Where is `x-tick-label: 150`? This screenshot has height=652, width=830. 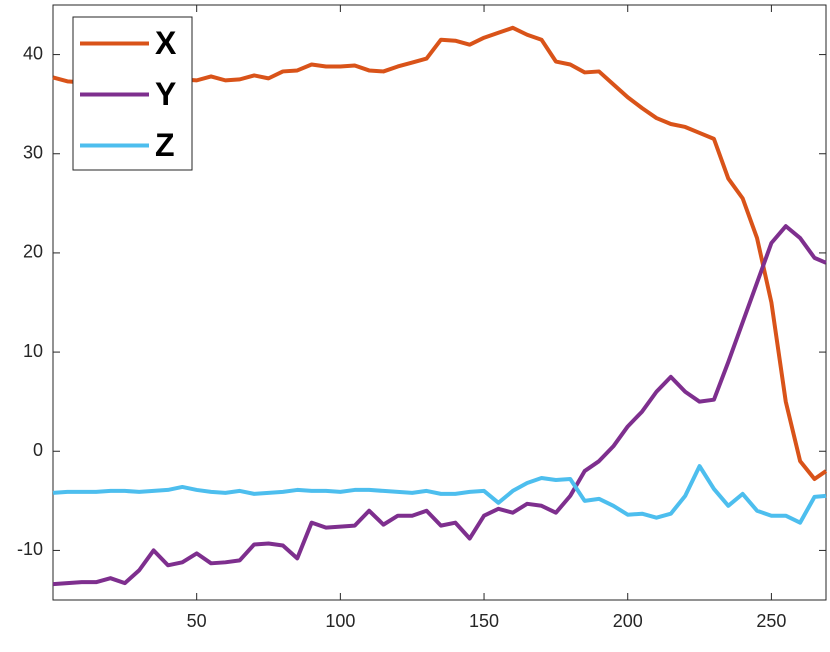
x-tick-label: 150 is located at coordinates (484, 621).